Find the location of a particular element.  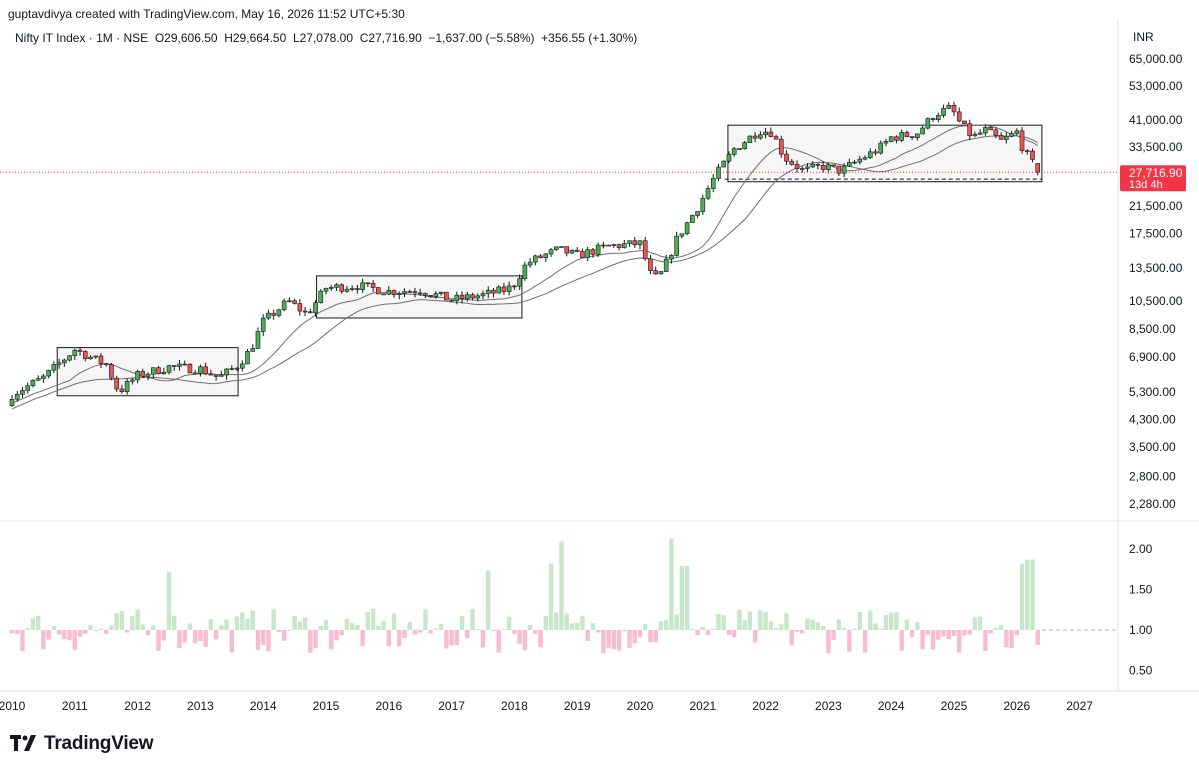

price-tick-label: 41,000.00 is located at coordinates (1156, 120).